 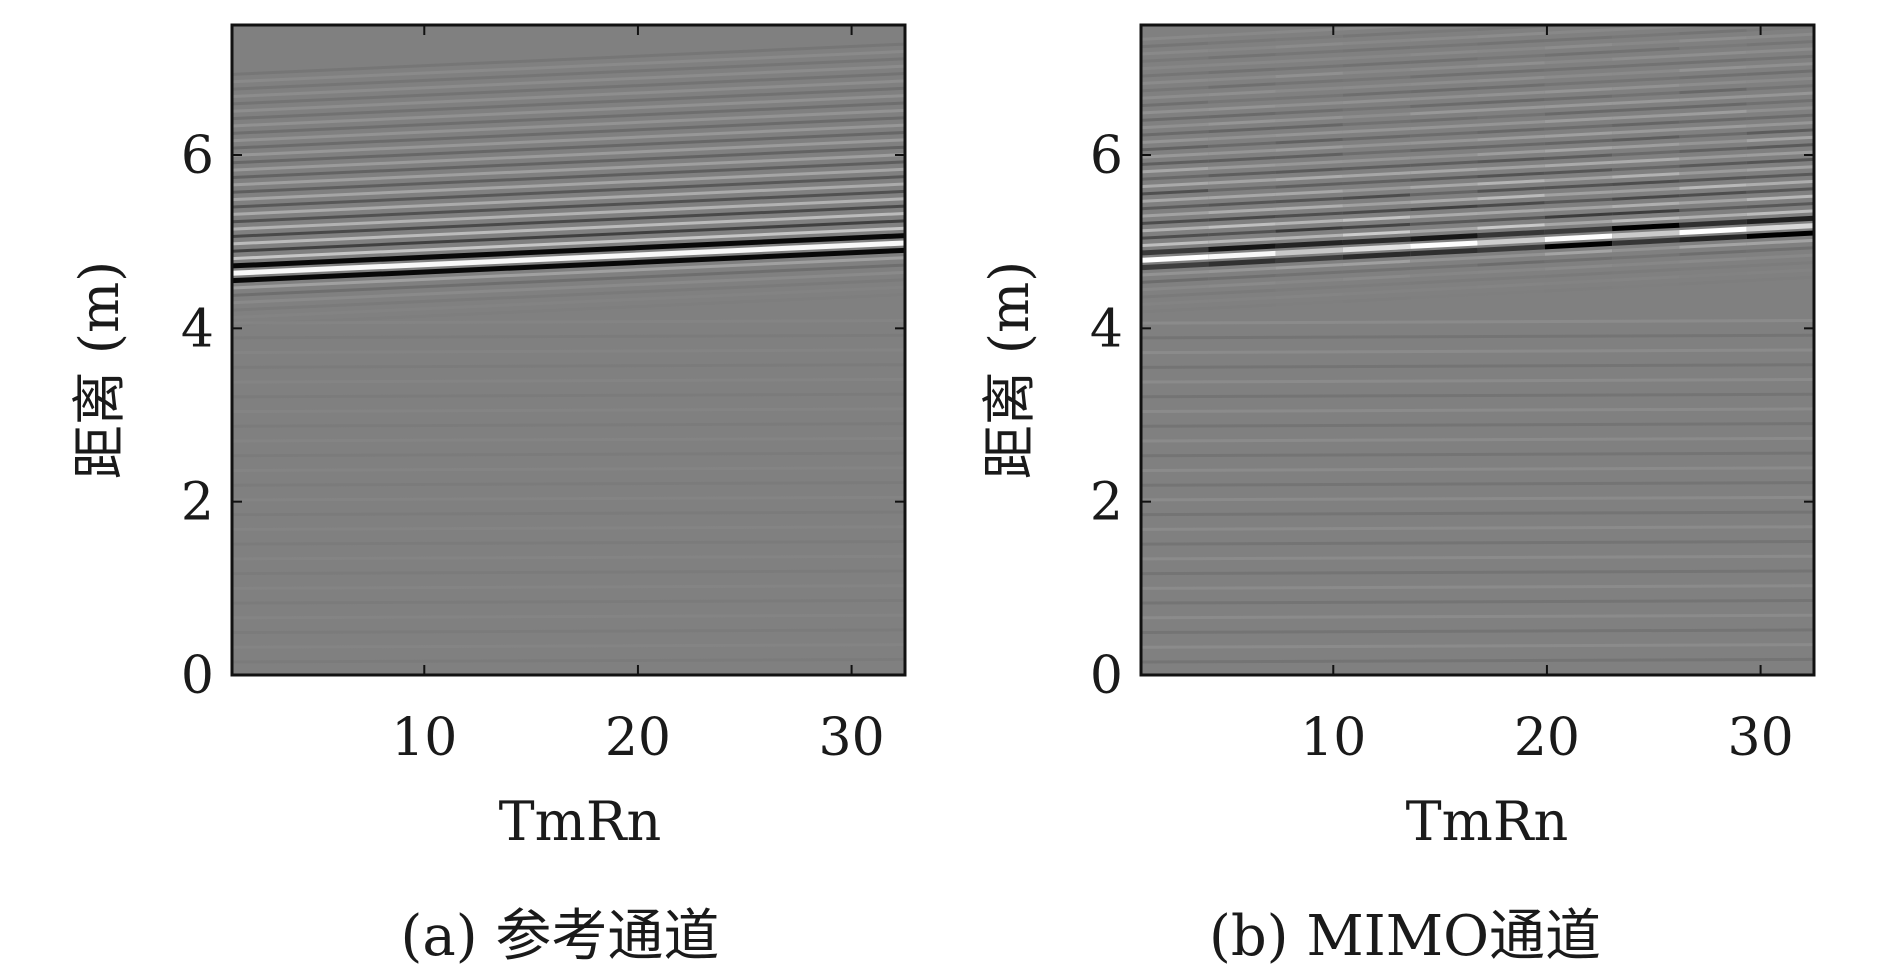 I want to click on x-axis-label-b: TmRn, so click(x=1487, y=821).